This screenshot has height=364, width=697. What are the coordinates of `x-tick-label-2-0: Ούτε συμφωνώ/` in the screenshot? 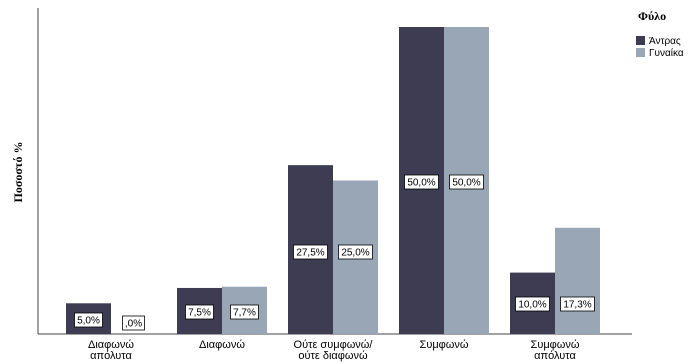 It's located at (334, 345).